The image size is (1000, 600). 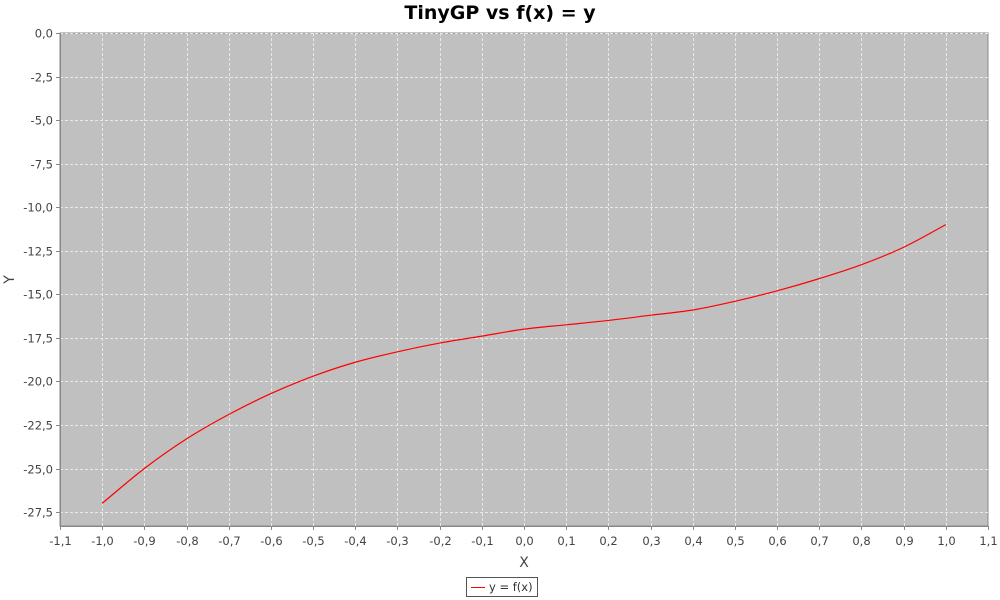 I want to click on x-tick-label: 0,4, so click(x=693, y=541).